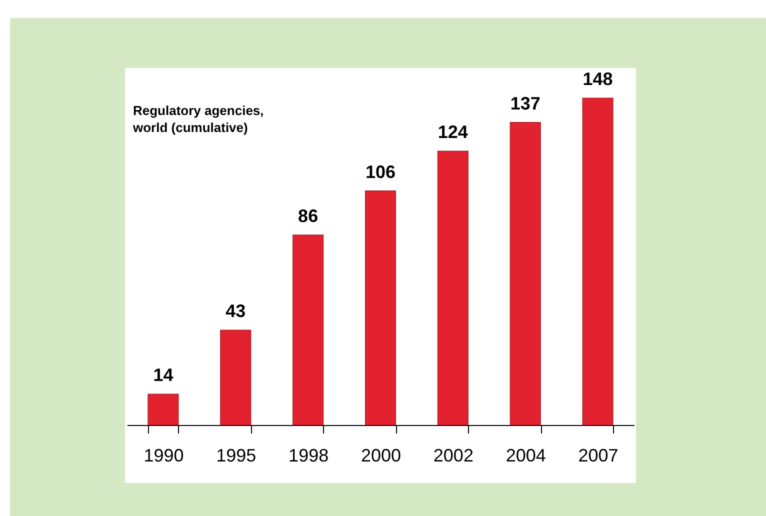 This screenshot has width=766, height=516. I want to click on x-tick-label: 1990, so click(164, 456).